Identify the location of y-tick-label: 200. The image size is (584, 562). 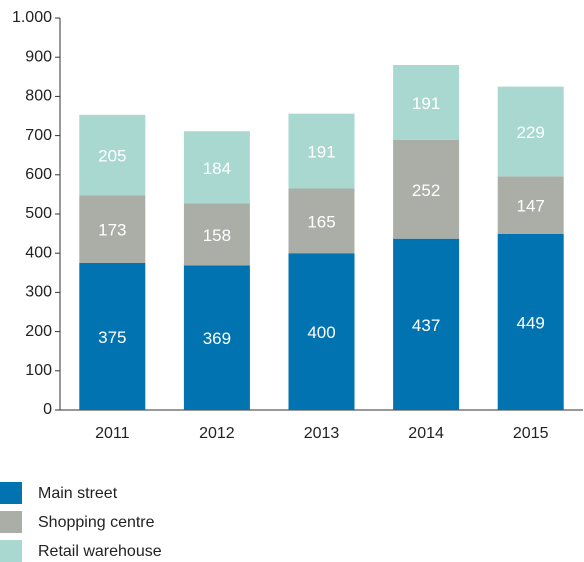
(38, 331).